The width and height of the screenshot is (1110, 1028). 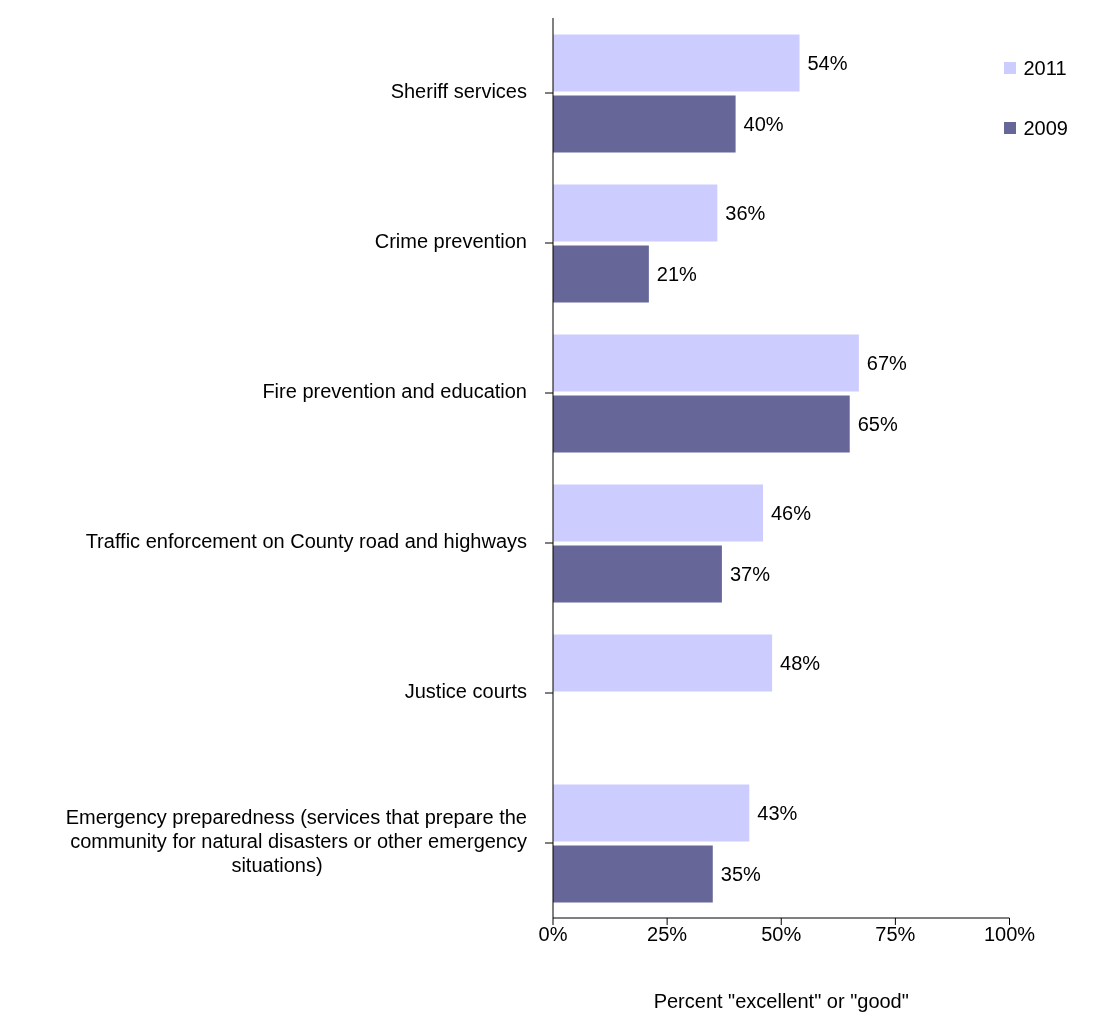 I want to click on data-label: 67%, so click(x=887, y=363).